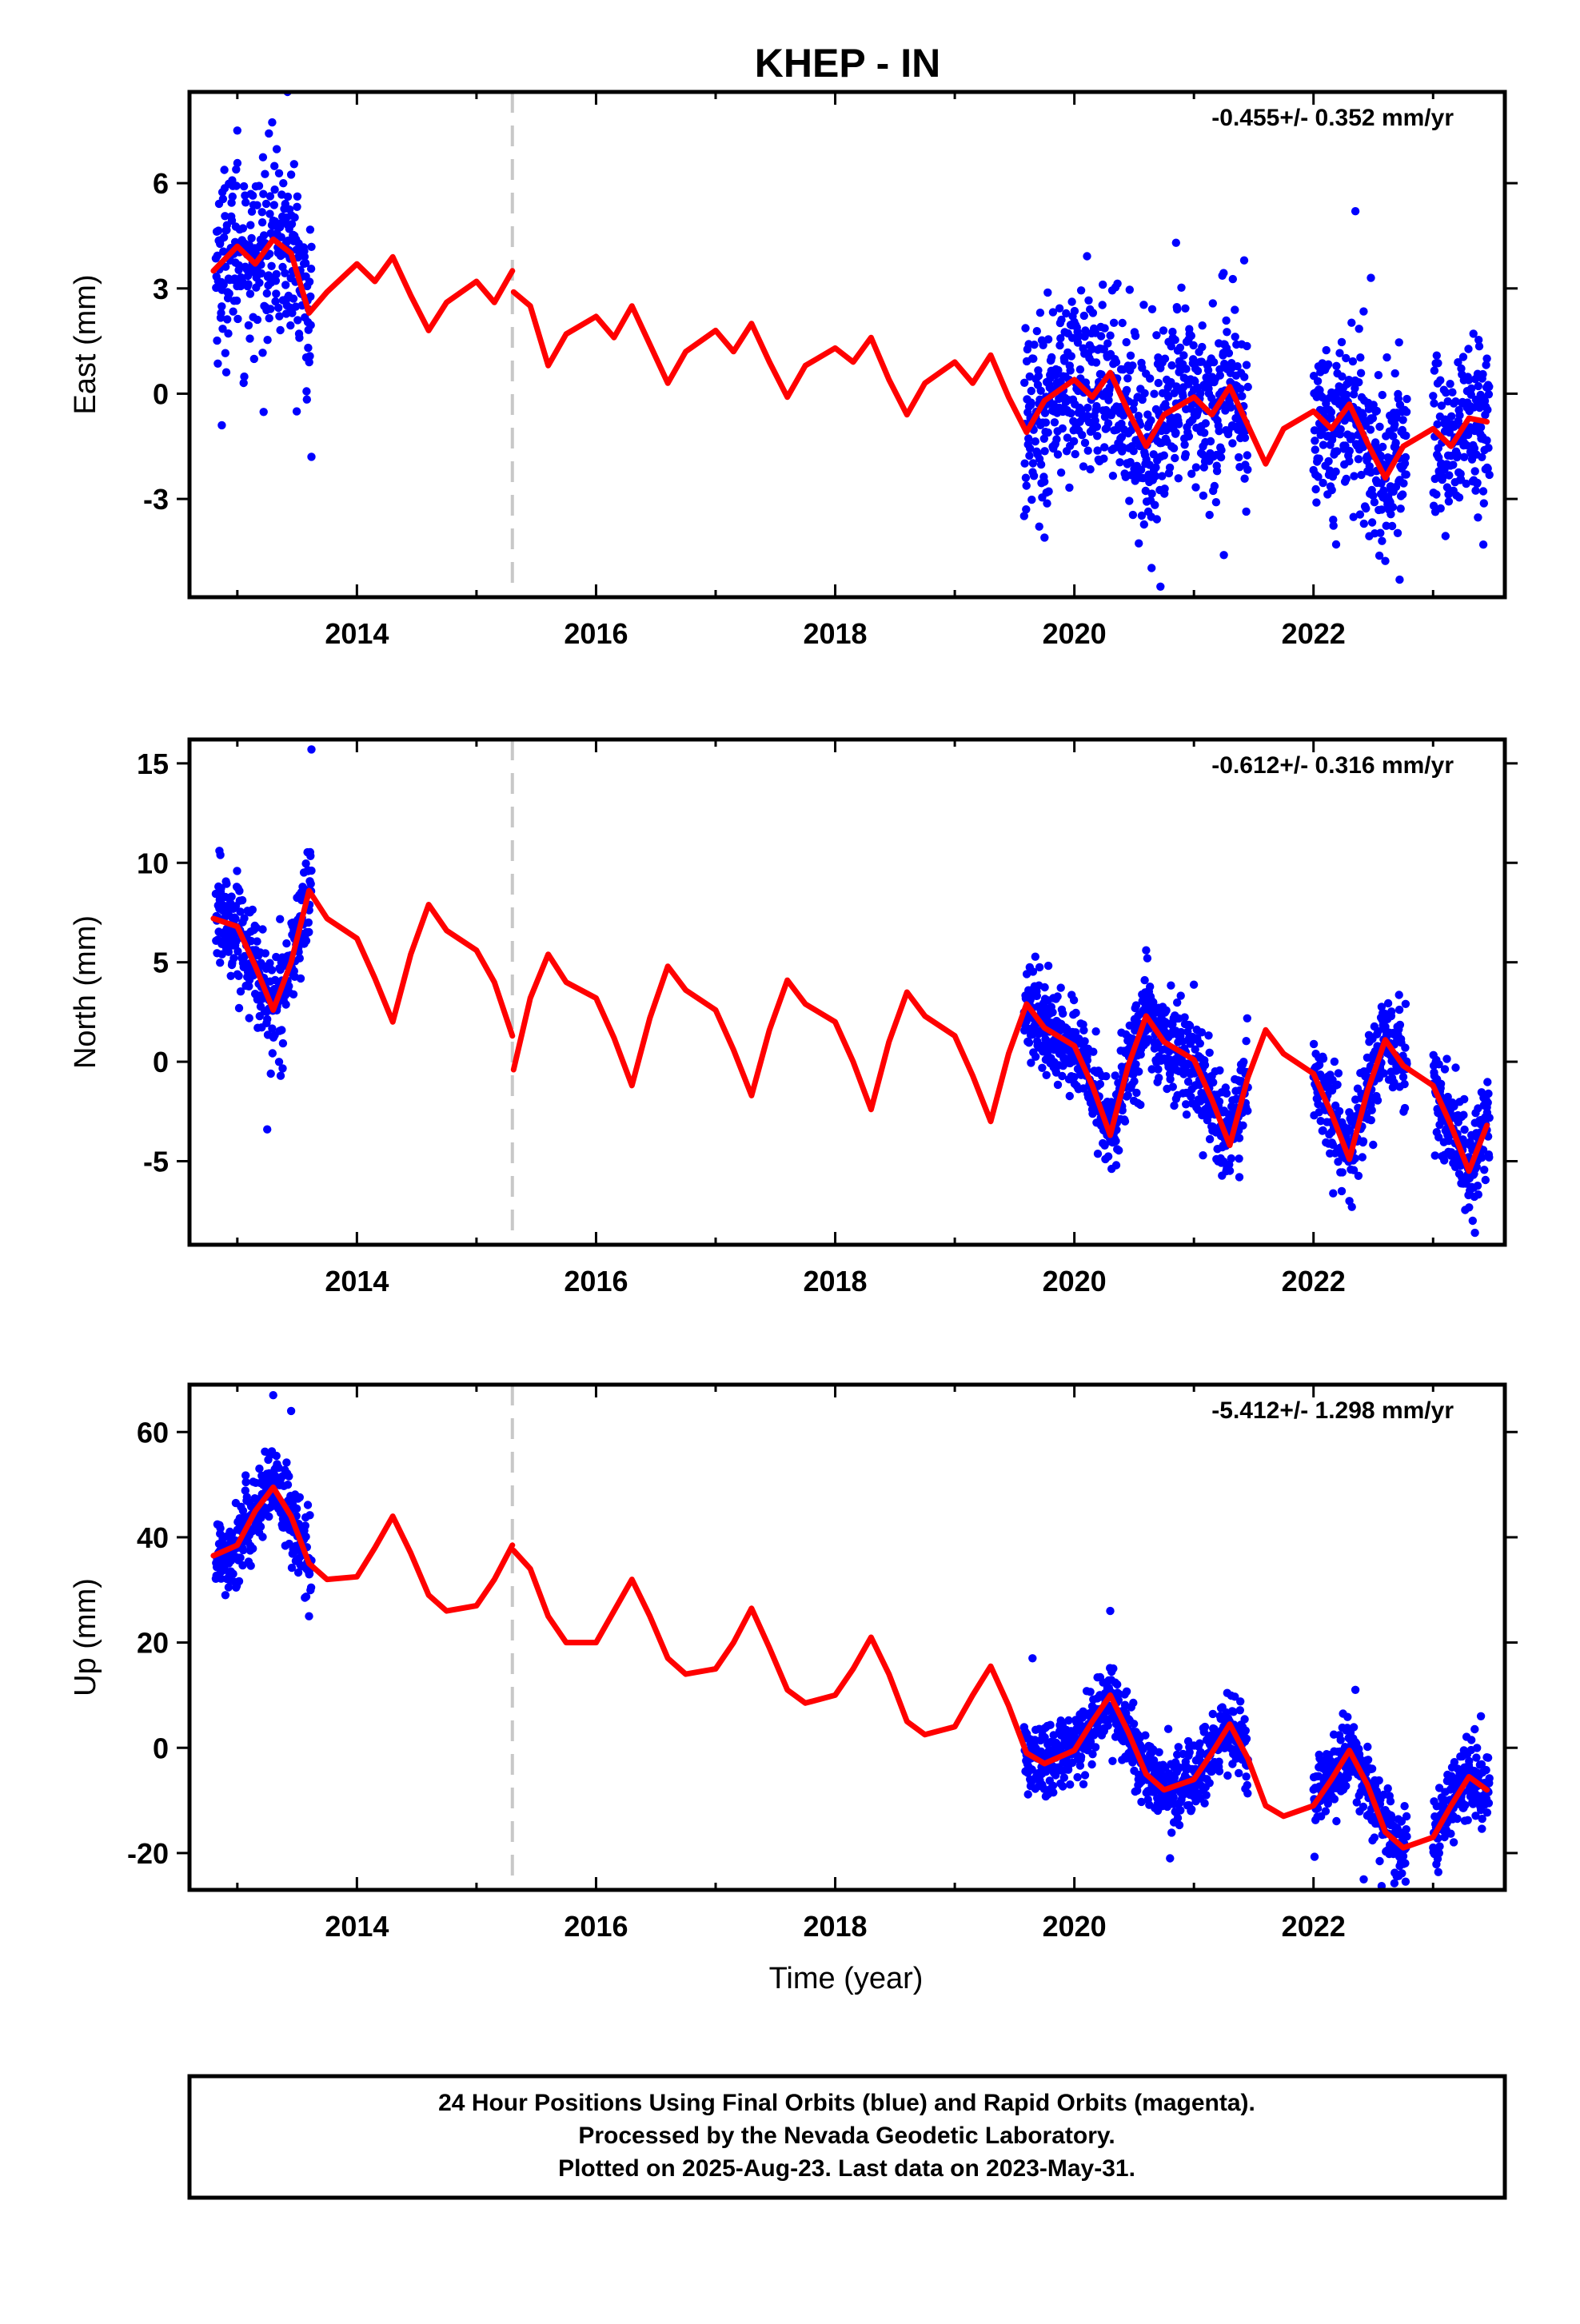 The height and width of the screenshot is (2324, 1580). Describe the element at coordinates (1483, 544) in the screenshot. I see `east-outlier-point` at that location.